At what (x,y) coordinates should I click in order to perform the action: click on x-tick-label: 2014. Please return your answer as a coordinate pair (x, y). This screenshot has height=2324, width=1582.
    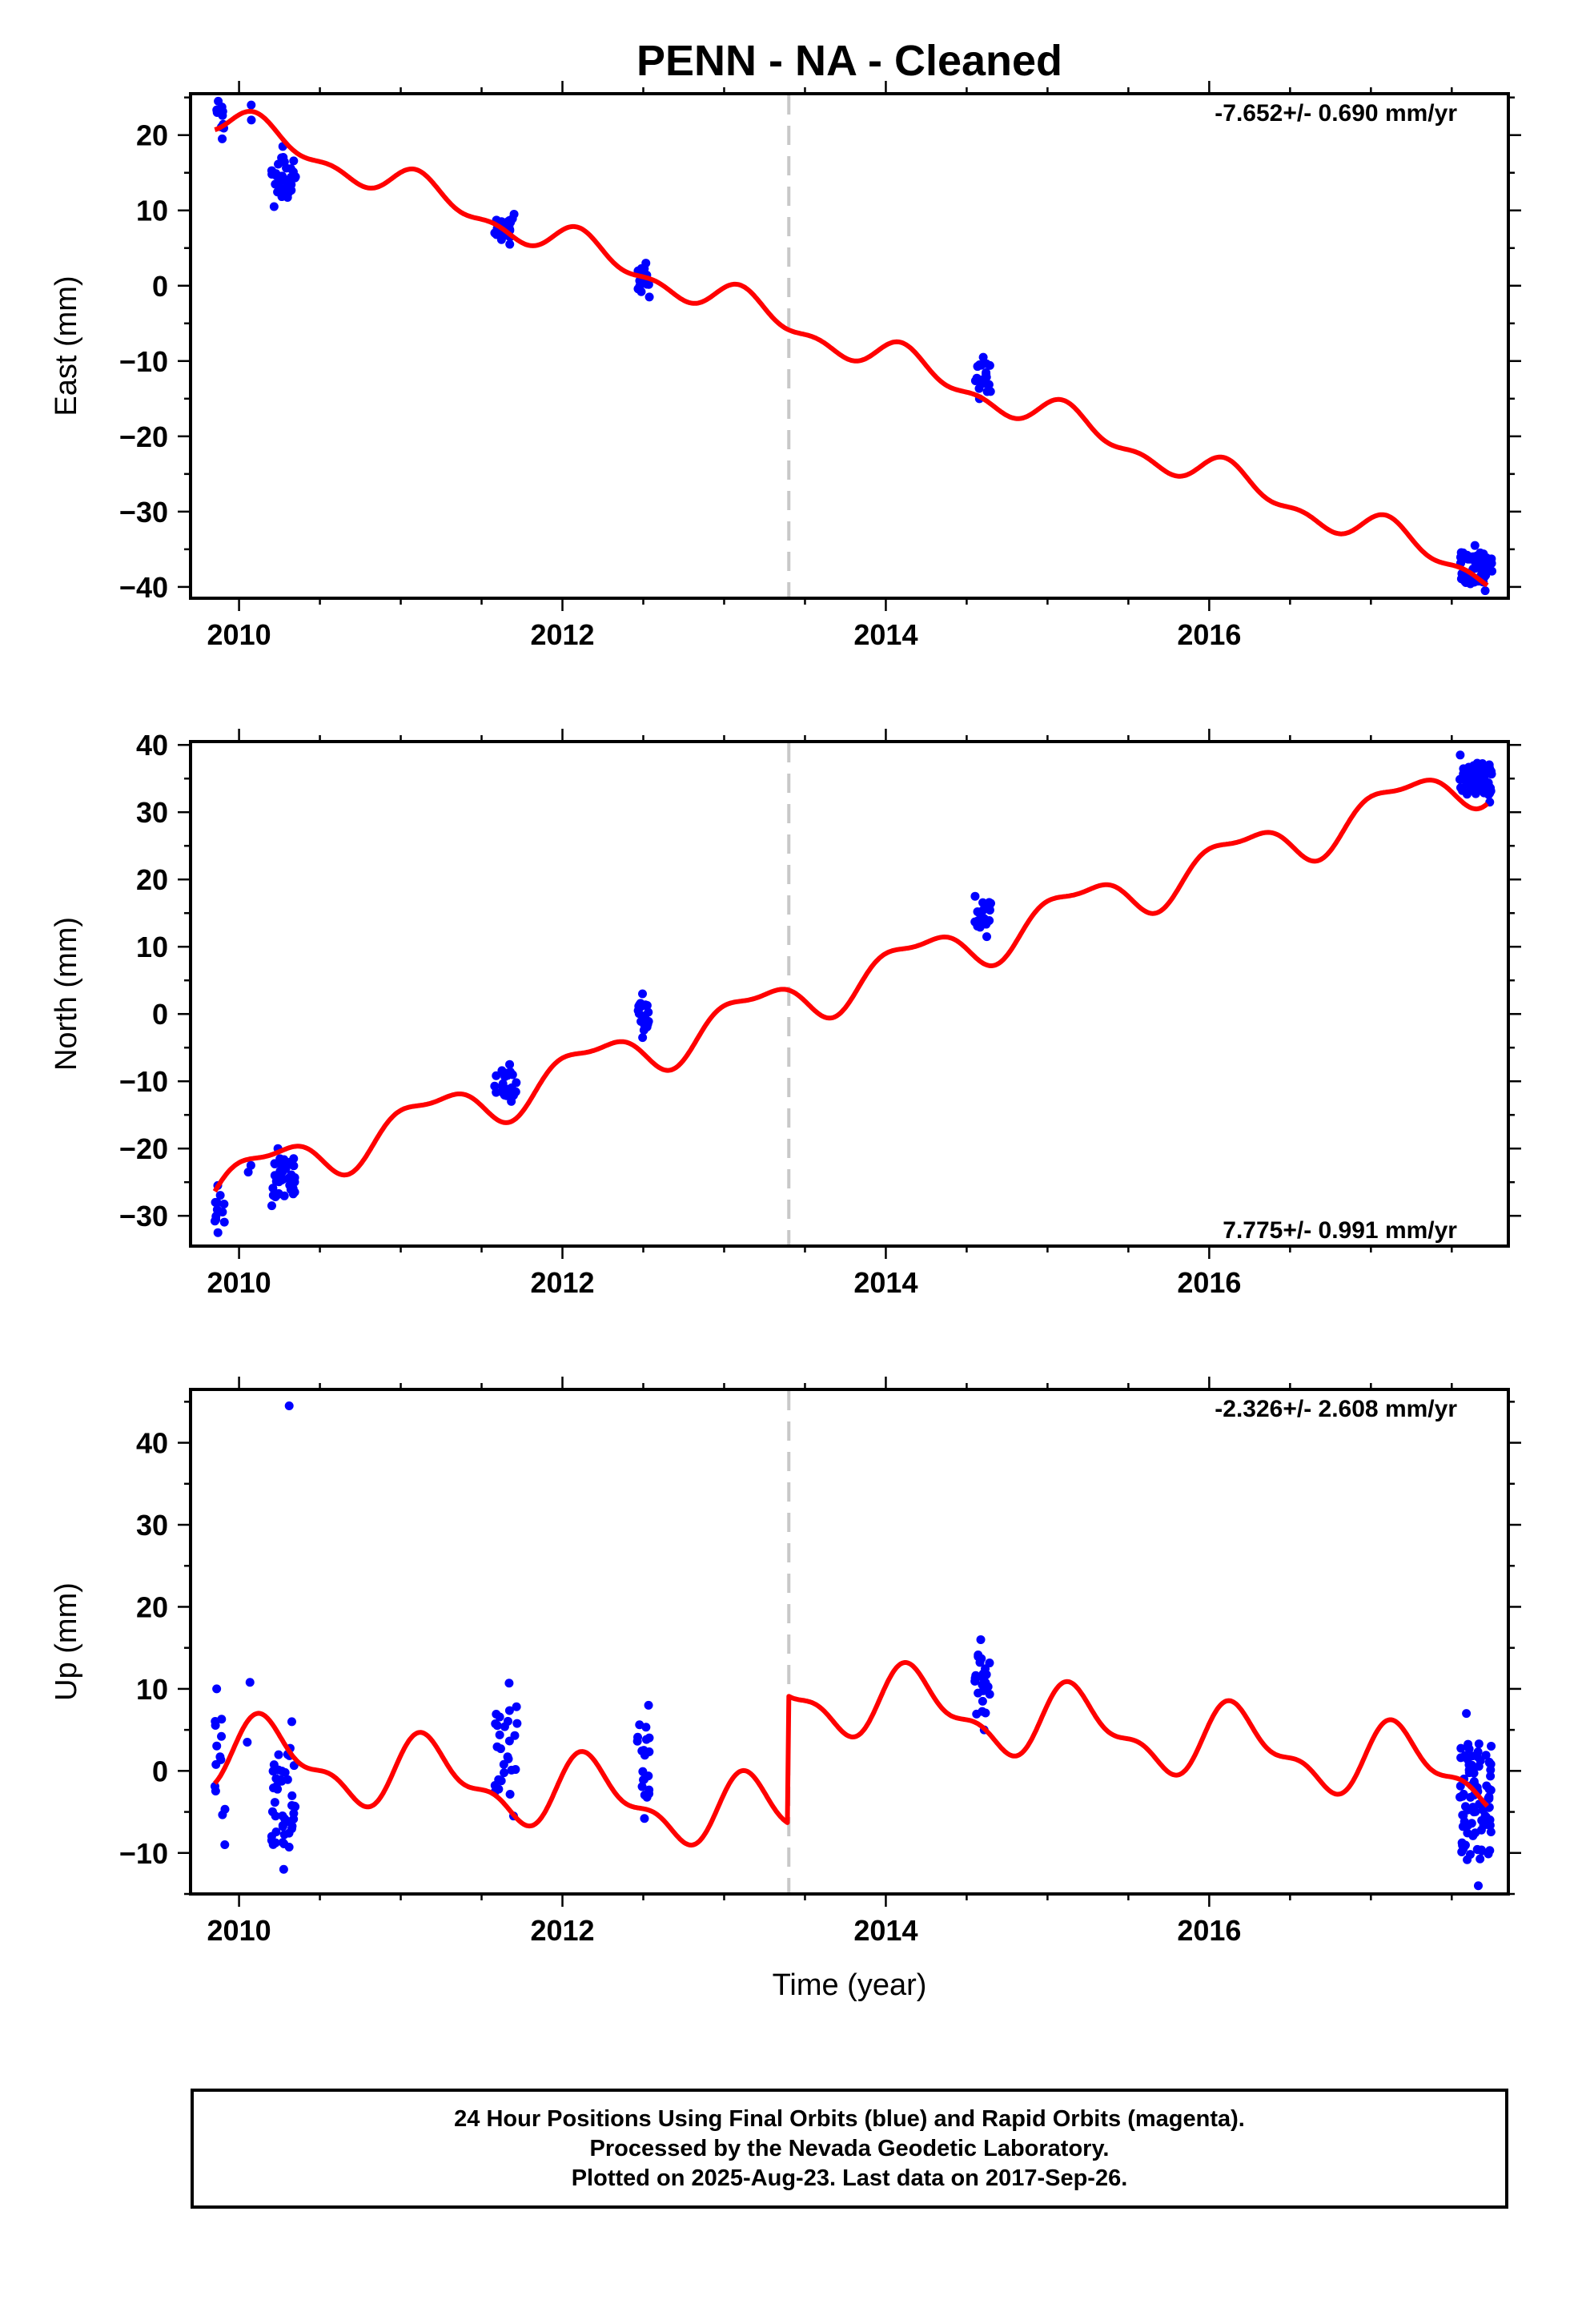
    Looking at the image, I should click on (885, 1282).